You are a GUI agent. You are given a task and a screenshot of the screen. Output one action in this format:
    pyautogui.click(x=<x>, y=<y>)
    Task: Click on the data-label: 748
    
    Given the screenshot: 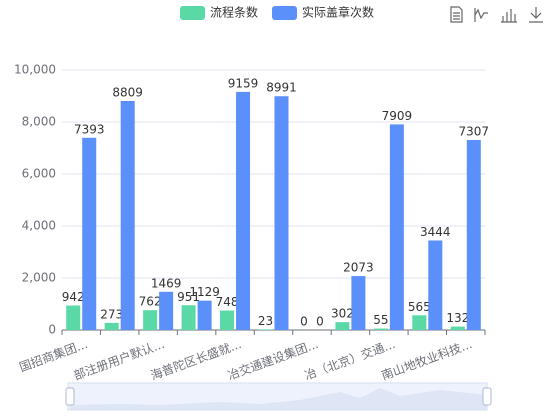 What is the action you would take?
    pyautogui.click(x=227, y=302)
    